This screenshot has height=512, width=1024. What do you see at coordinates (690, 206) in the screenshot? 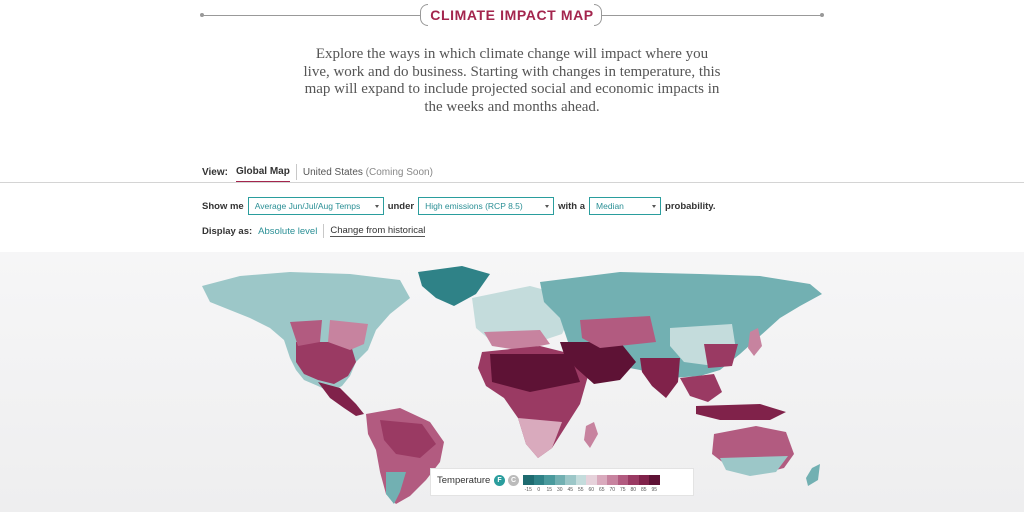
I see `probability-suffix: probability.` at bounding box center [690, 206].